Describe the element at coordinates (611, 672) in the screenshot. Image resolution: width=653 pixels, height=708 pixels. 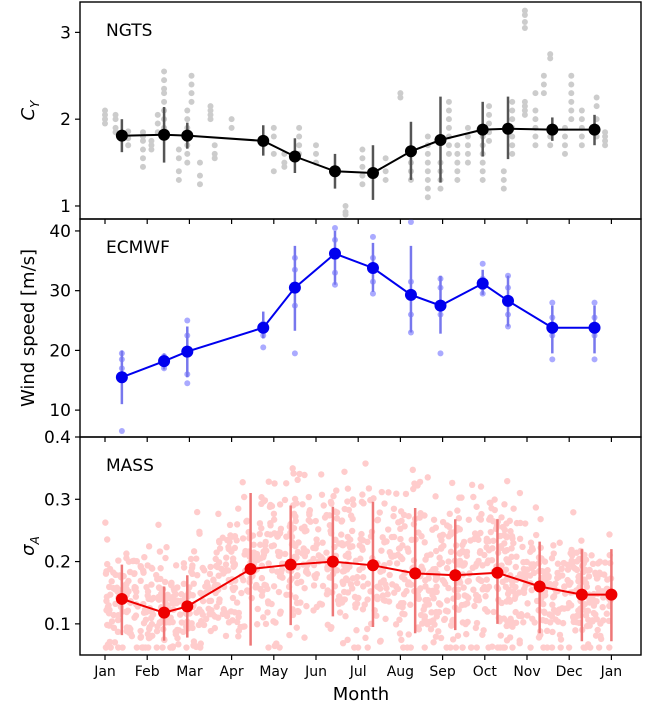
I see `x-tick-label: Jan` at that location.